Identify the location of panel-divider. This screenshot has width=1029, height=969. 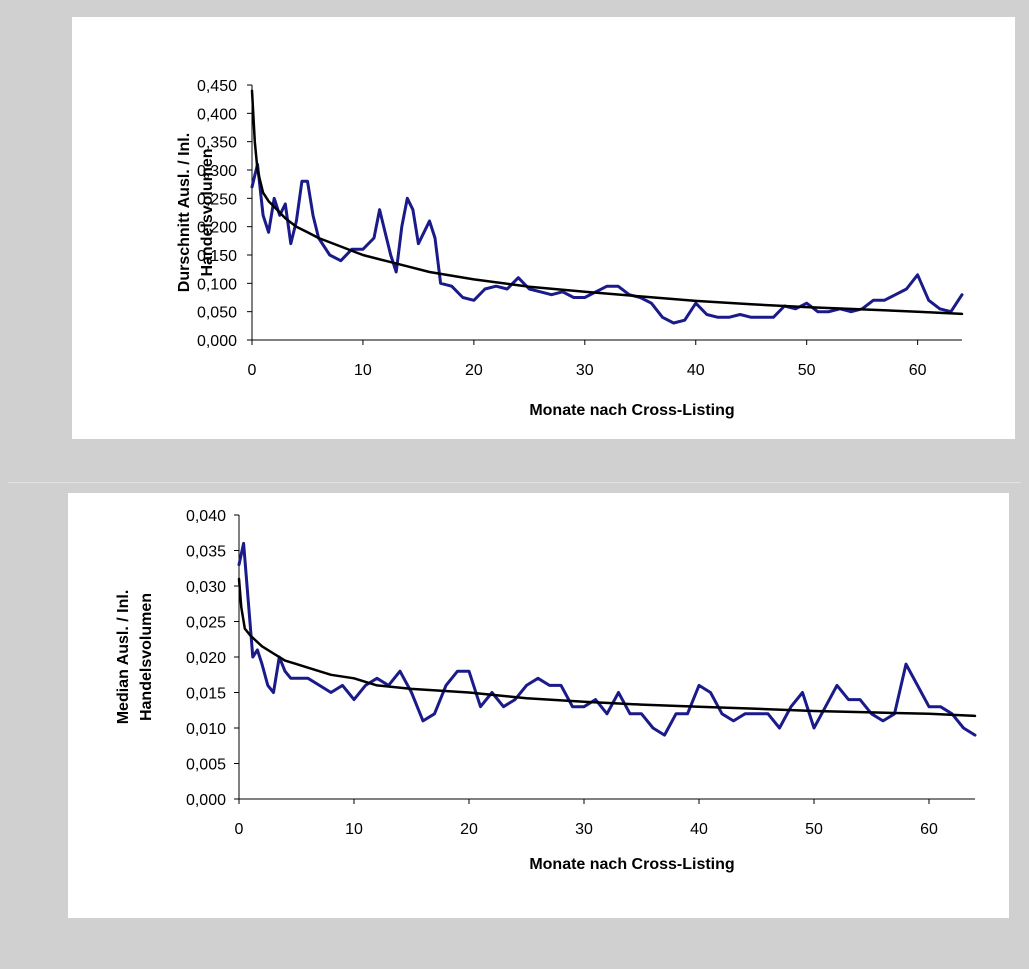
(514, 482).